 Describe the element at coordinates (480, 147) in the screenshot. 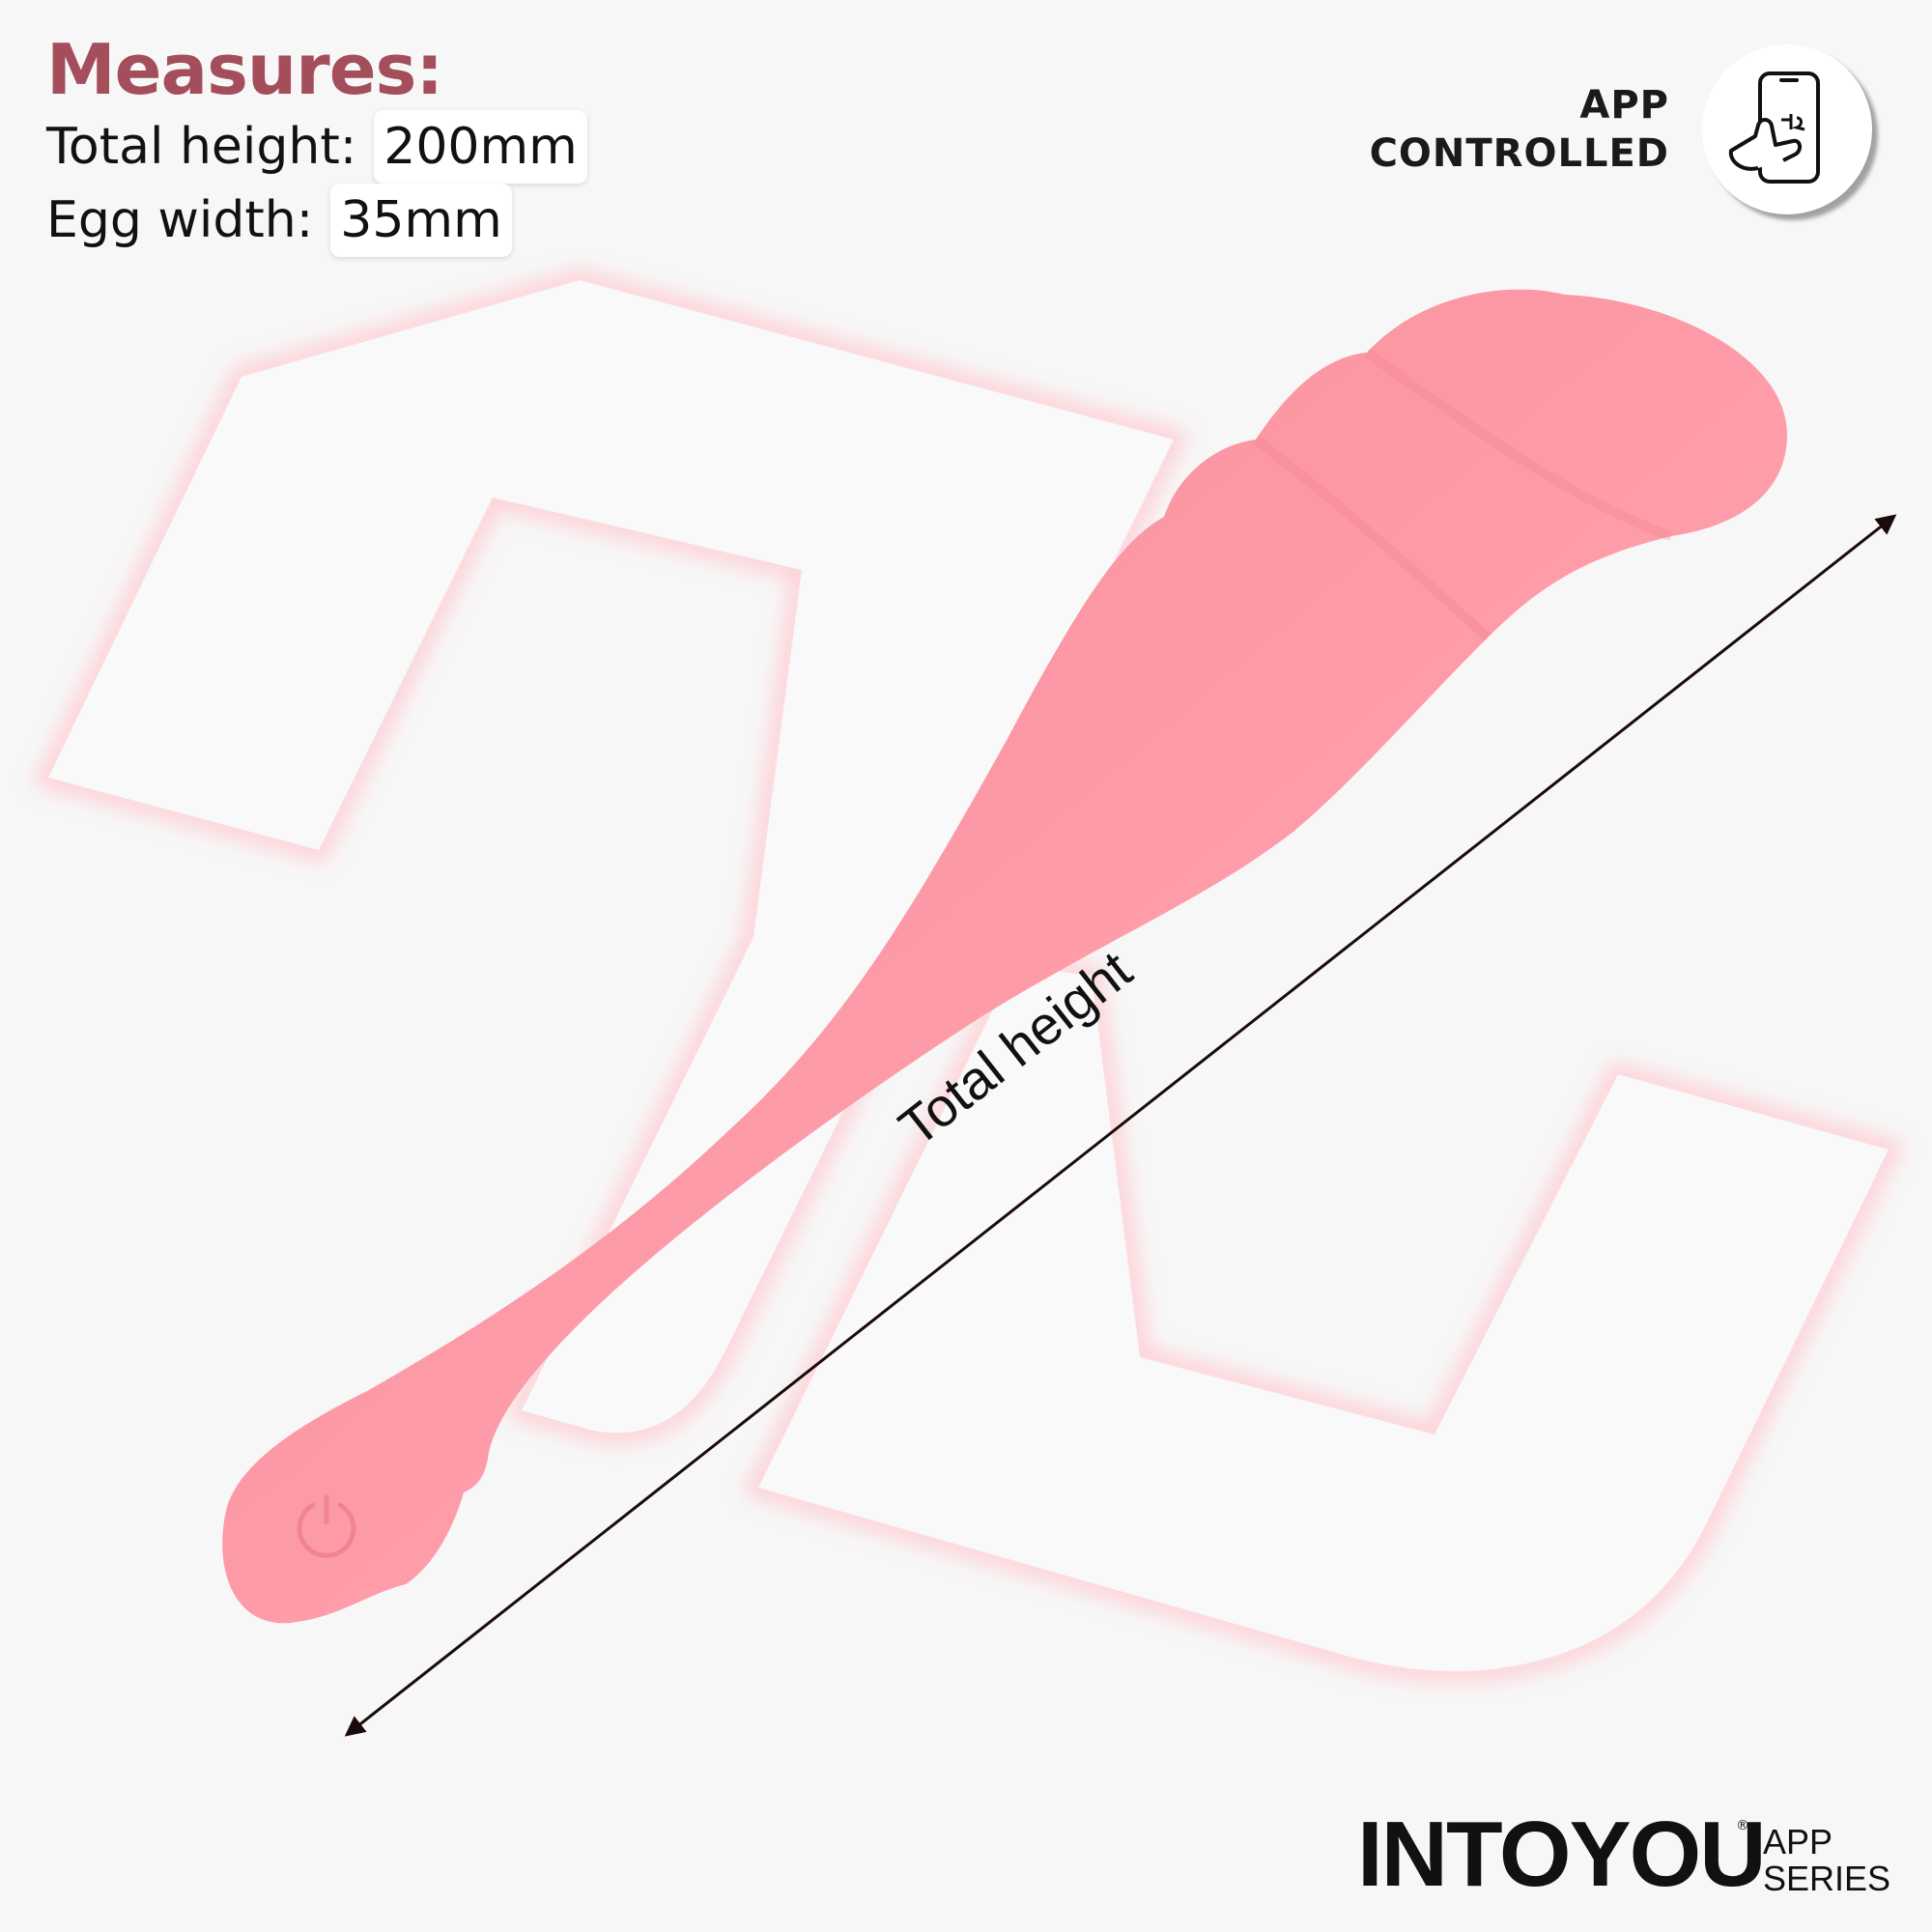

I see `measure-value: 200mm` at that location.